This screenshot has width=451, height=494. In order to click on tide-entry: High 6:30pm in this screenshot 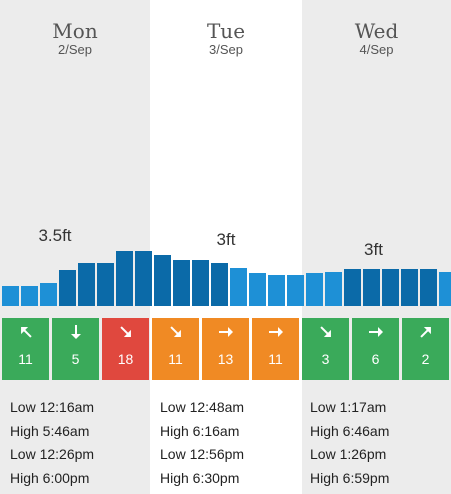, I will do `click(200, 477)`.